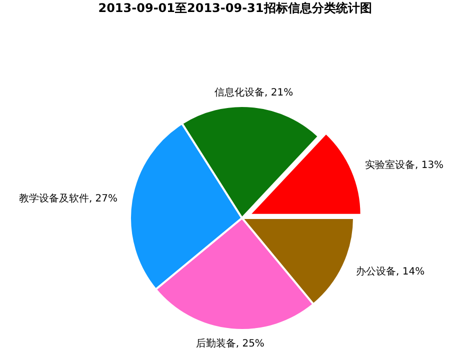  Describe the element at coordinates (53, 198) in the screenshot. I see `slice-label: 教学设备及软件` at that location.